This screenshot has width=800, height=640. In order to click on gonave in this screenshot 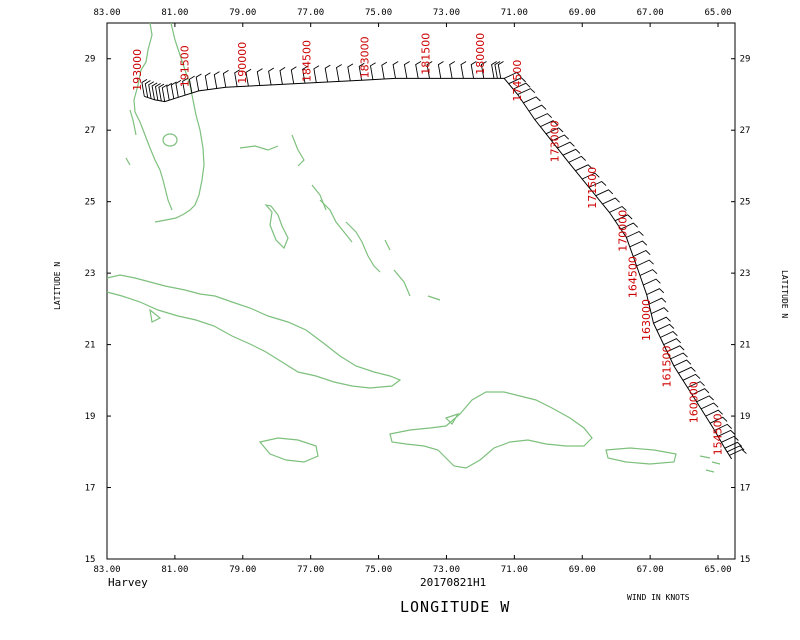, I will do `click(452, 418)`.